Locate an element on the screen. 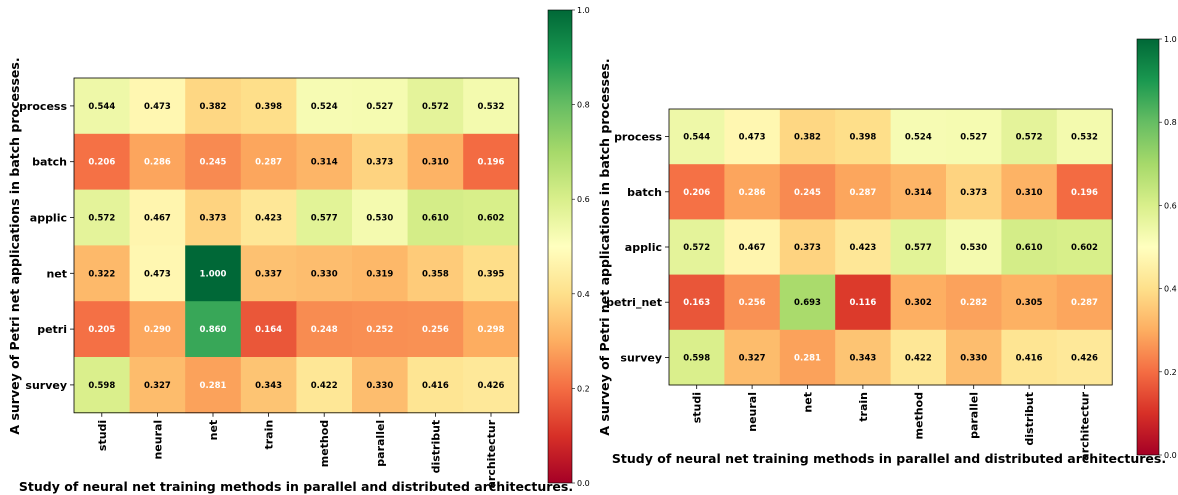 Image resolution: width=1178 pixels, height=495 pixels. cell-value-label: 0.422 is located at coordinates (324, 386).